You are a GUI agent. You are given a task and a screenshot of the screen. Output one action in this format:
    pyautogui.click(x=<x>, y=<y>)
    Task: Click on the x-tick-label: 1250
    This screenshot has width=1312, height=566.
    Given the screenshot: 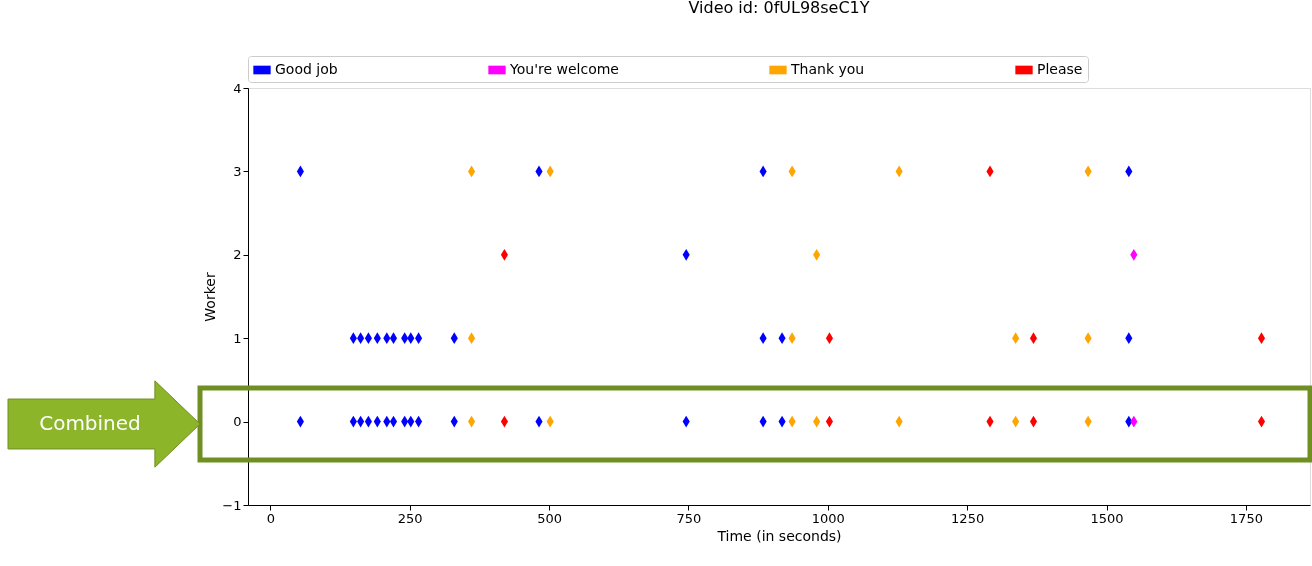 What is the action you would take?
    pyautogui.click(x=968, y=518)
    